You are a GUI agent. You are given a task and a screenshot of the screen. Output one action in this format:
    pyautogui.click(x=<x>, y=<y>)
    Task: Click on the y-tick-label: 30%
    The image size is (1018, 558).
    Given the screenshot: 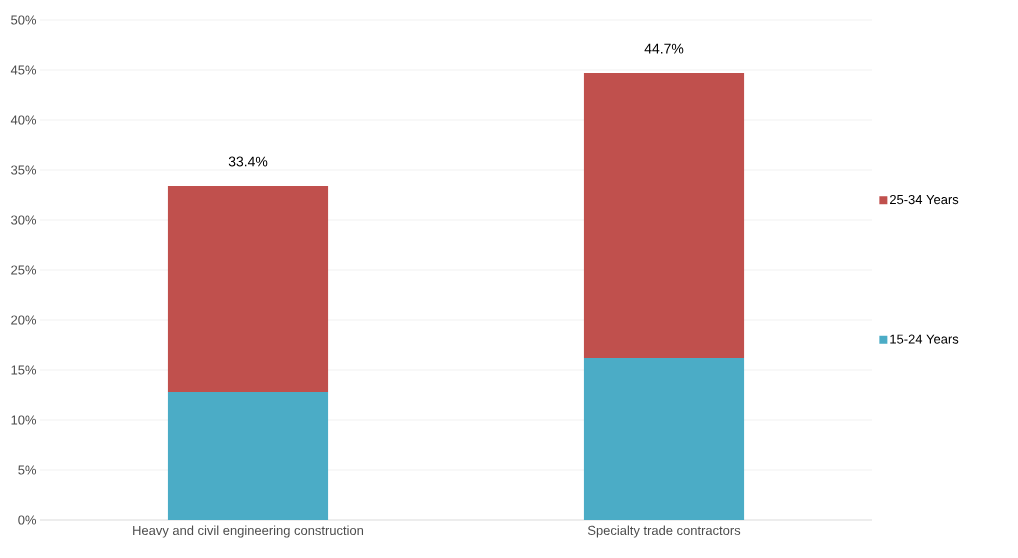 What is the action you would take?
    pyautogui.click(x=24, y=220)
    